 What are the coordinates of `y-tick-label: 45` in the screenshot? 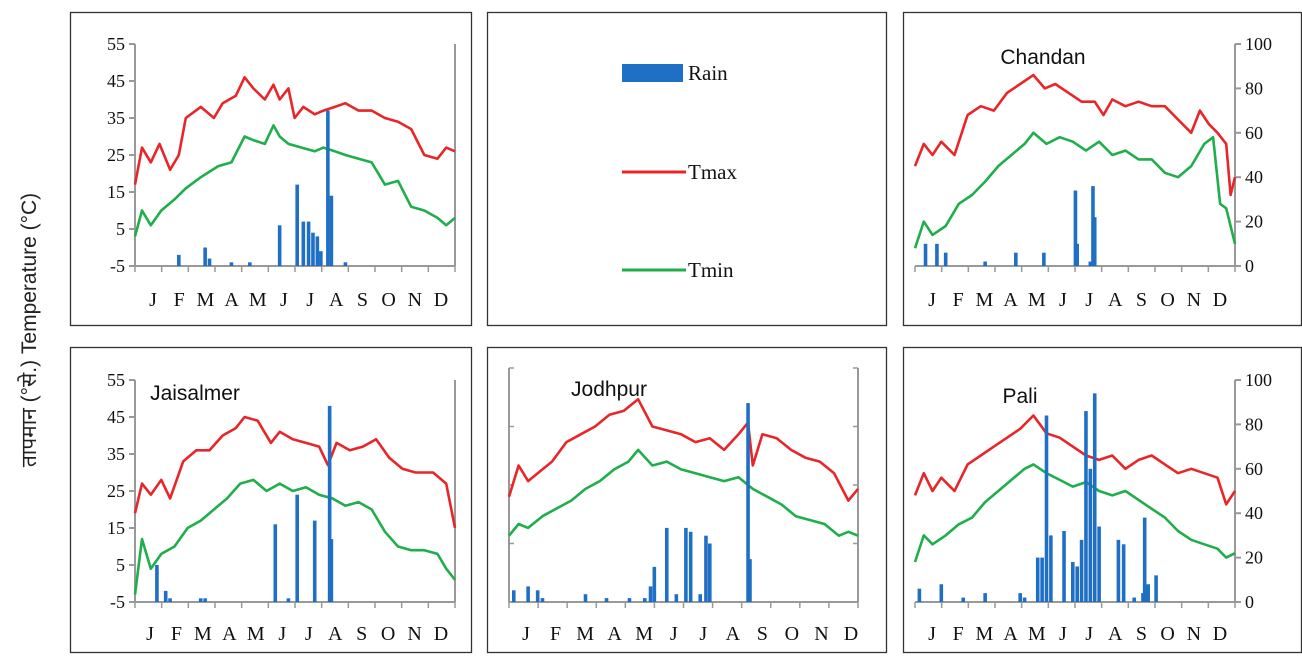 It's located at (116, 81).